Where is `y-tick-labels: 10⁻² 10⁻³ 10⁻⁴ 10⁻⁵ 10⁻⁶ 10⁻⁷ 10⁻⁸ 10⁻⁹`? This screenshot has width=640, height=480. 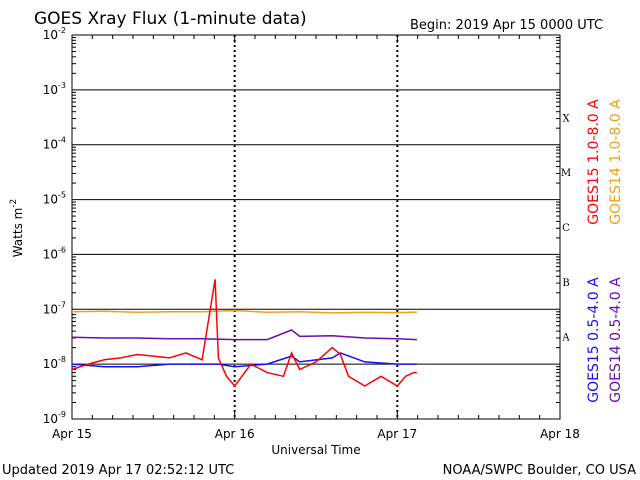
y-tick-labels: 10⁻² 10⁻³ 10⁻⁴ 10⁻⁵ 10⁻⁶ 10⁻⁷ 10⁻⁸ 10⁻⁹ is located at coordinates (54, 226).